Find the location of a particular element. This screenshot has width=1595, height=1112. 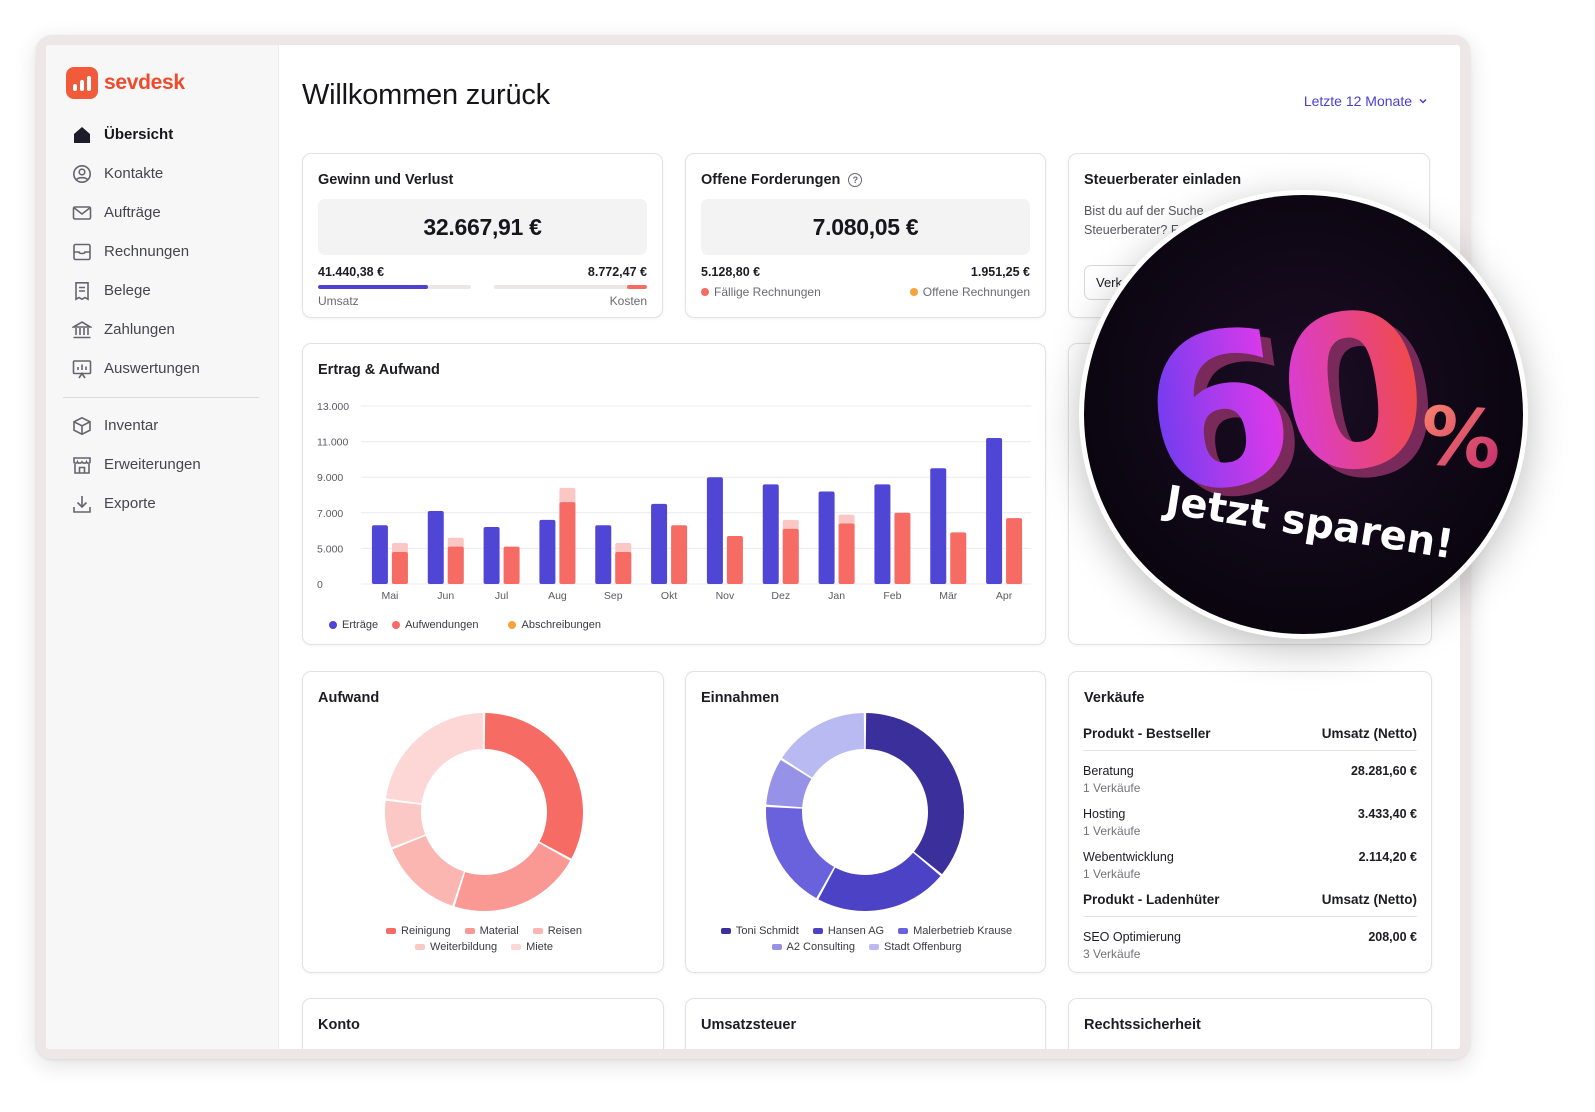

x-tick-label: Sep is located at coordinates (613, 596).